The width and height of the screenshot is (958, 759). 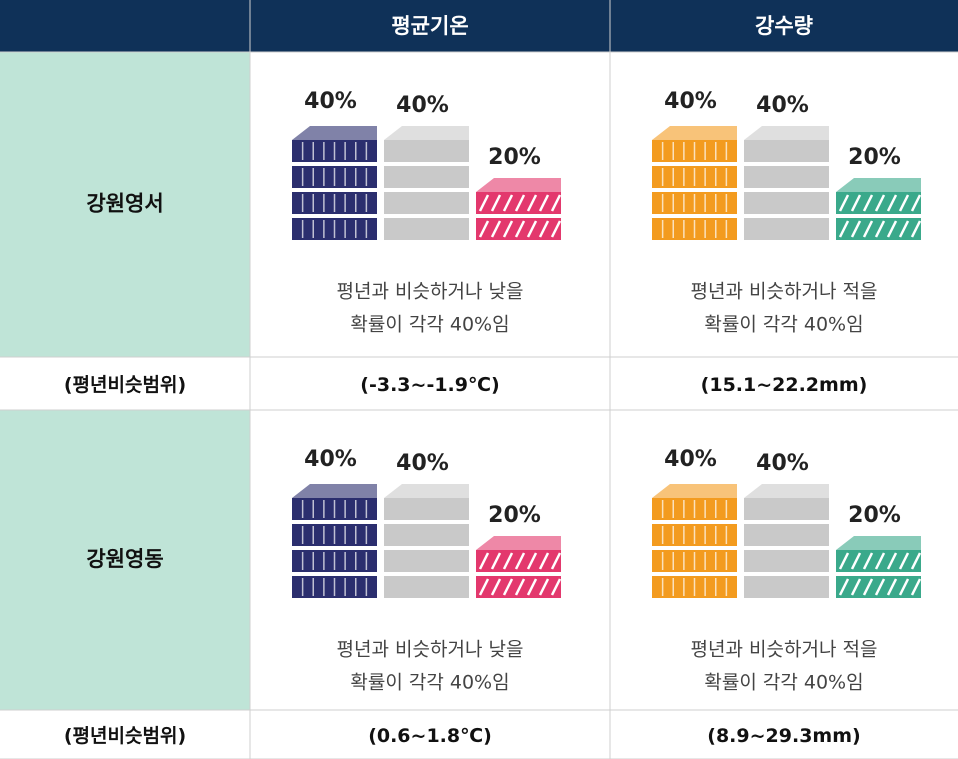 I want to click on range-value: (8.9~29.3mm), so click(x=783, y=736).